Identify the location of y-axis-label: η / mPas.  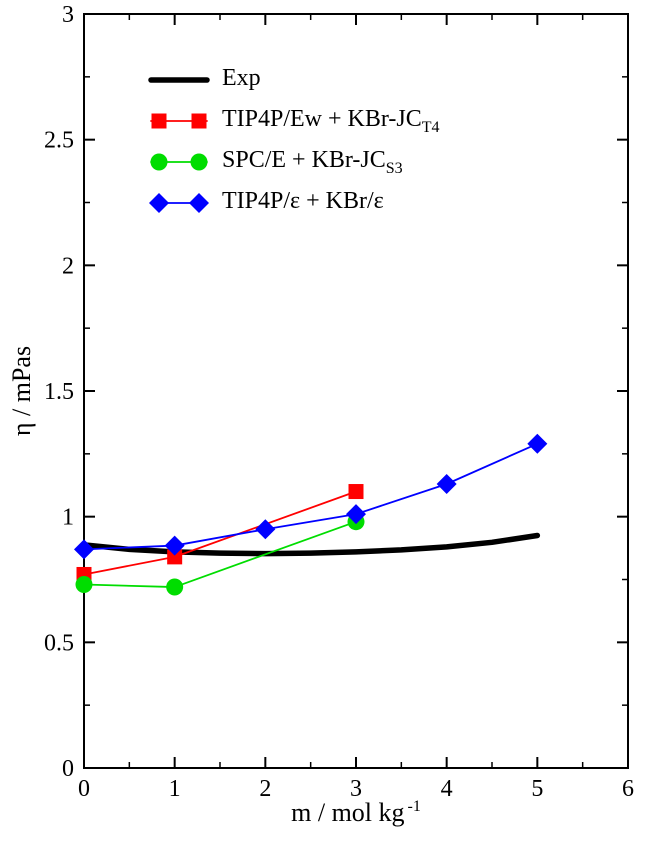
(21, 391).